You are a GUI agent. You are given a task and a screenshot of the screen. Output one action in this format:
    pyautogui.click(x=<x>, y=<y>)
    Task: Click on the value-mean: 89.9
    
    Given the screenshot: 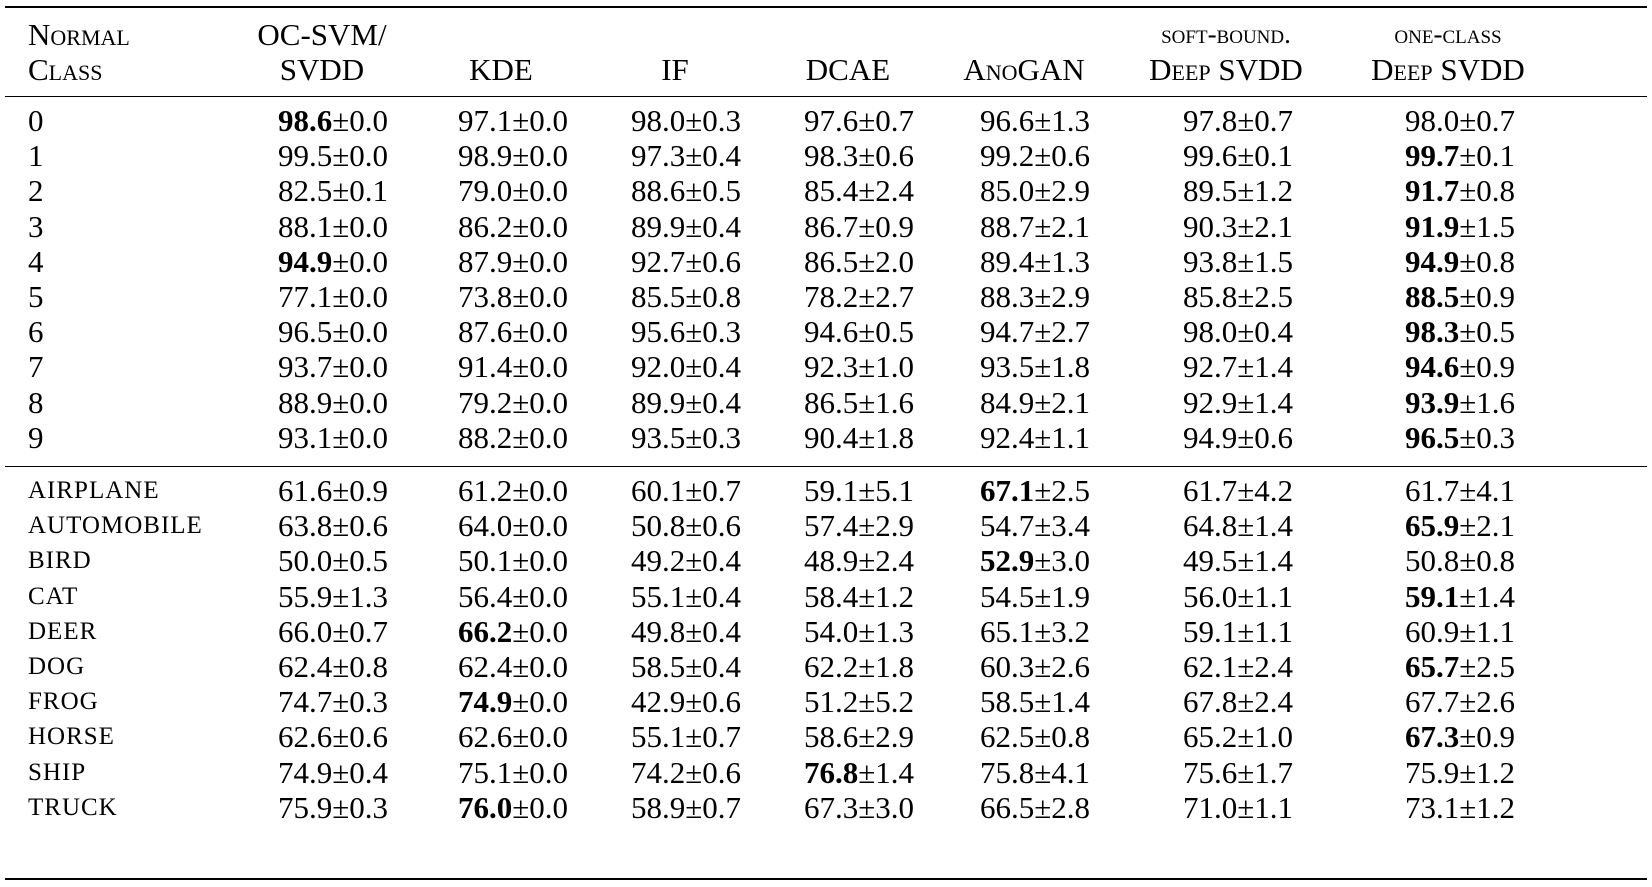 What is the action you would take?
    pyautogui.click(x=658, y=226)
    